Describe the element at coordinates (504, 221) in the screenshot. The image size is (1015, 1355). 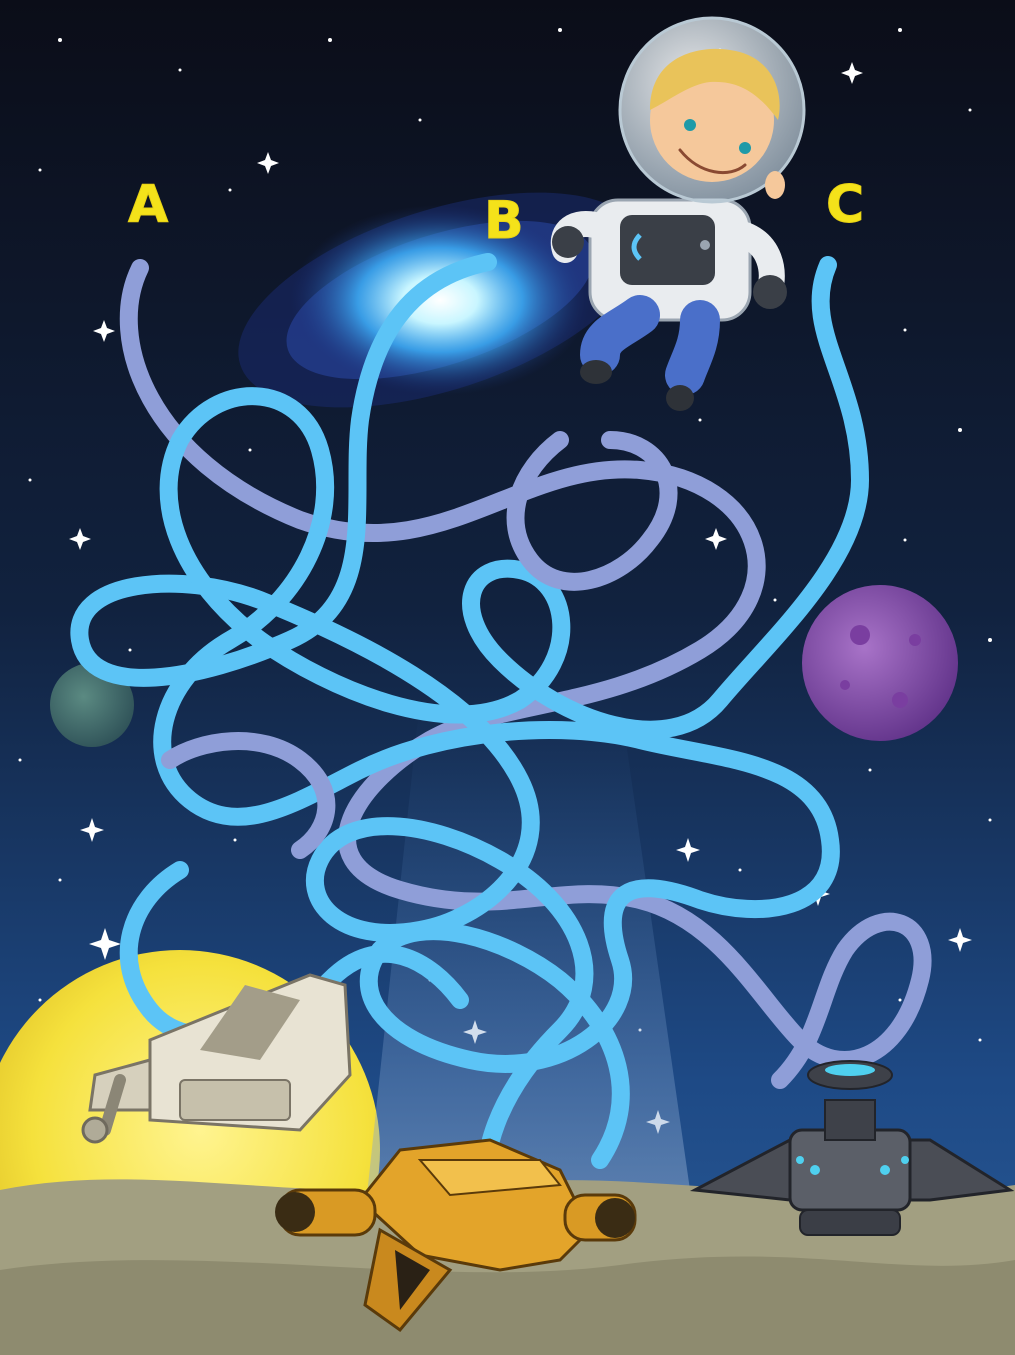
I see `label-b: B` at that location.